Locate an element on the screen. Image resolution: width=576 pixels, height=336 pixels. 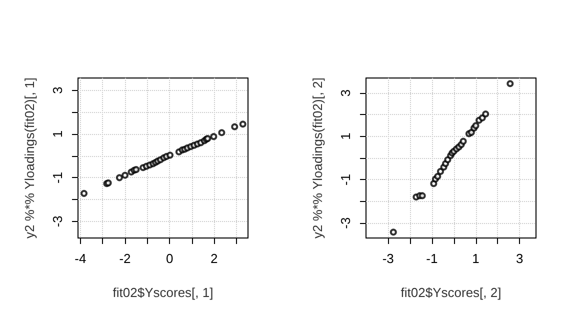
x-tick-label: 2 is located at coordinates (214, 258).